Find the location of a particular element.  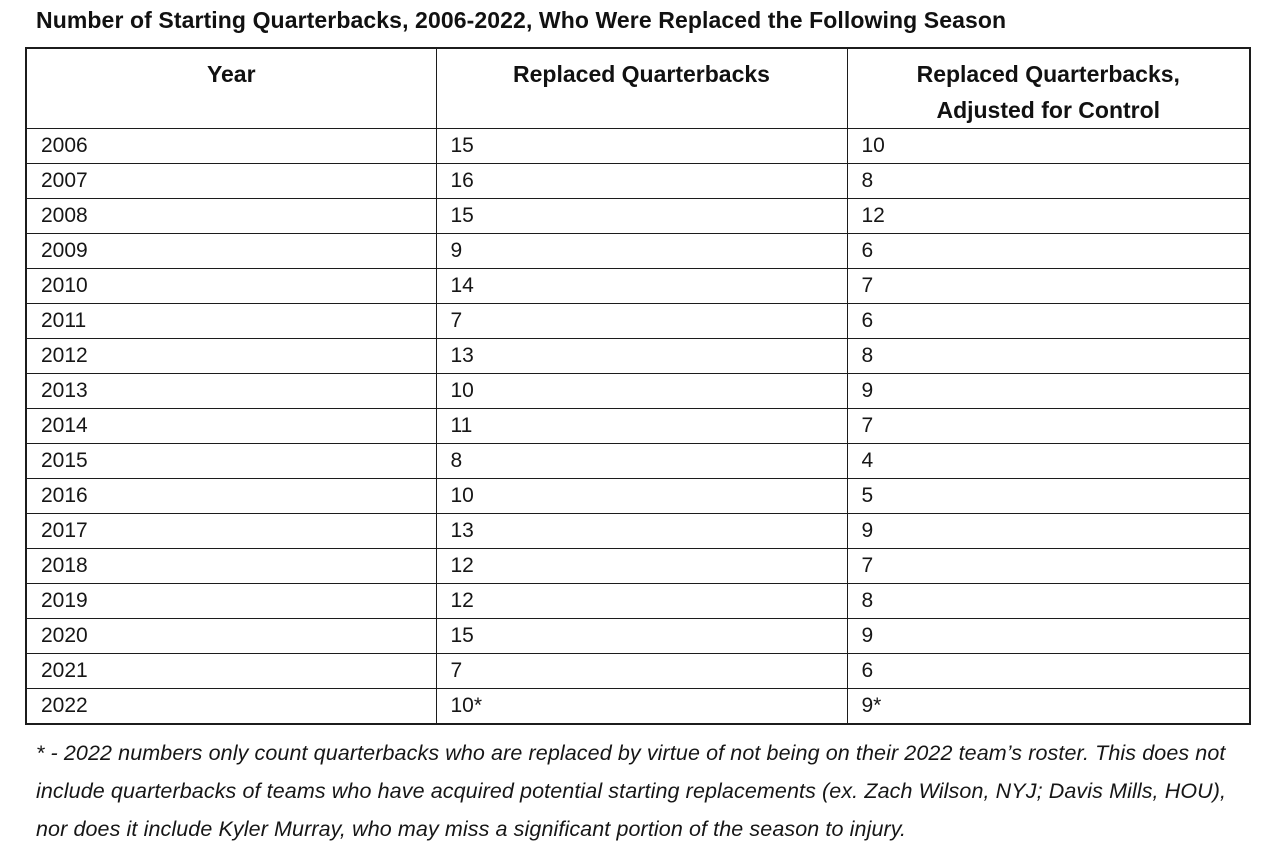

table-row: 2007 16 8 is located at coordinates (638, 181).